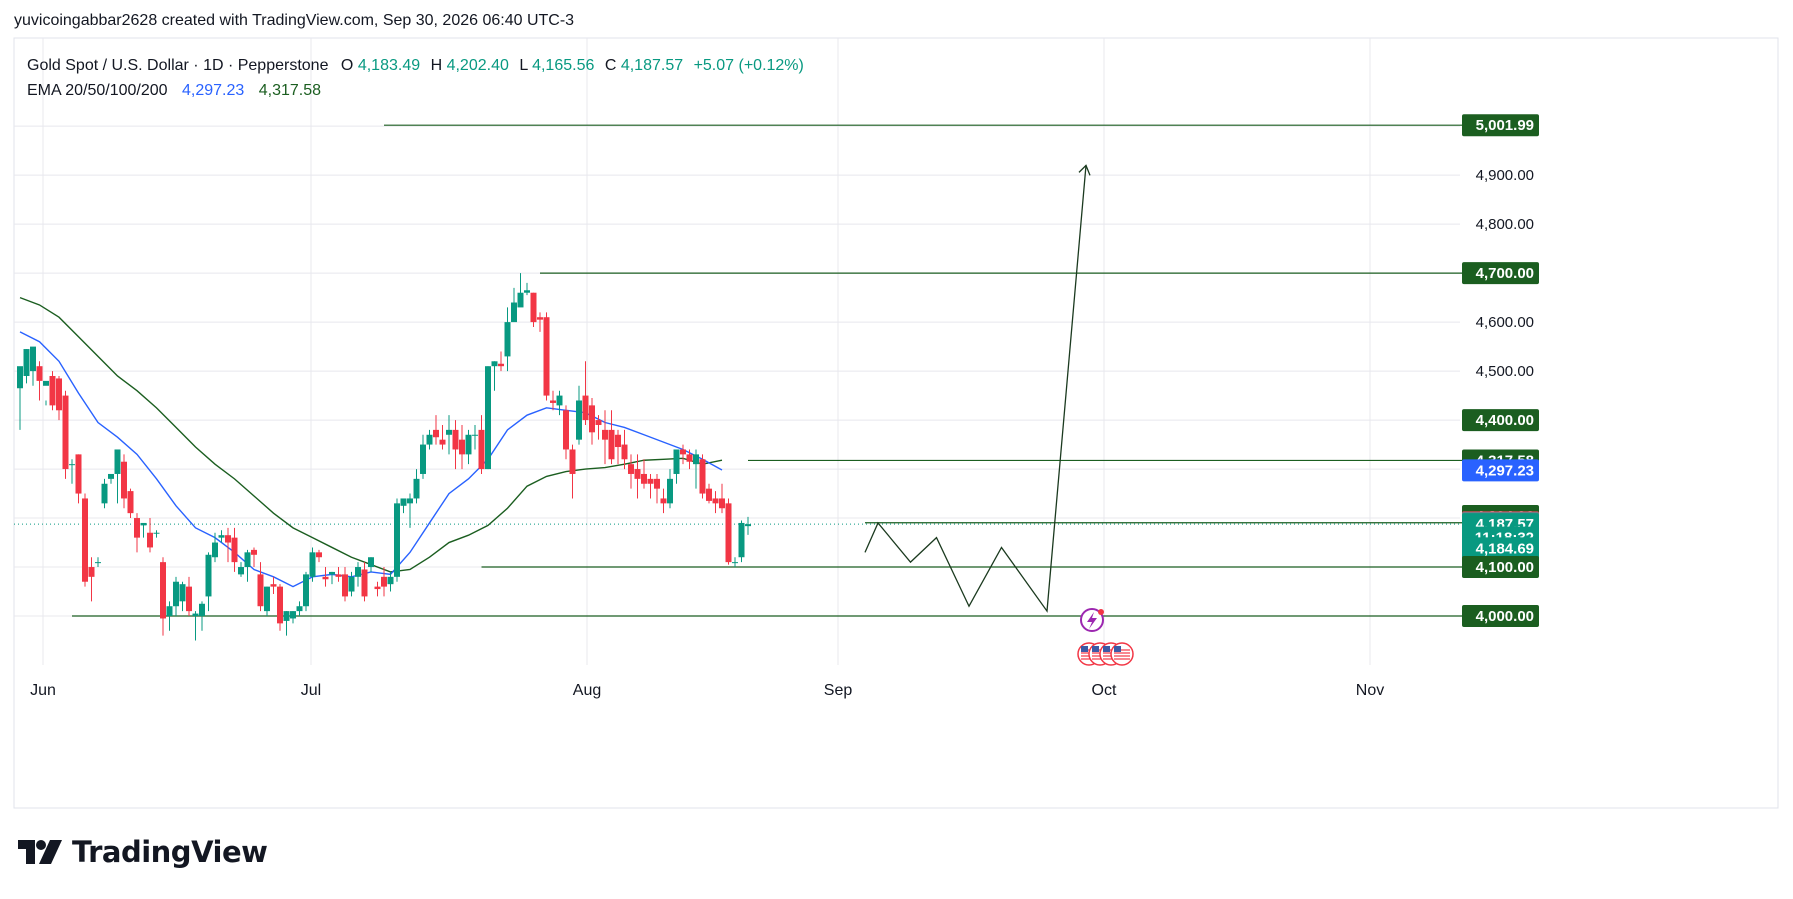 The image size is (1793, 899). I want to click on time-axis-tick: Jul, so click(311, 690).